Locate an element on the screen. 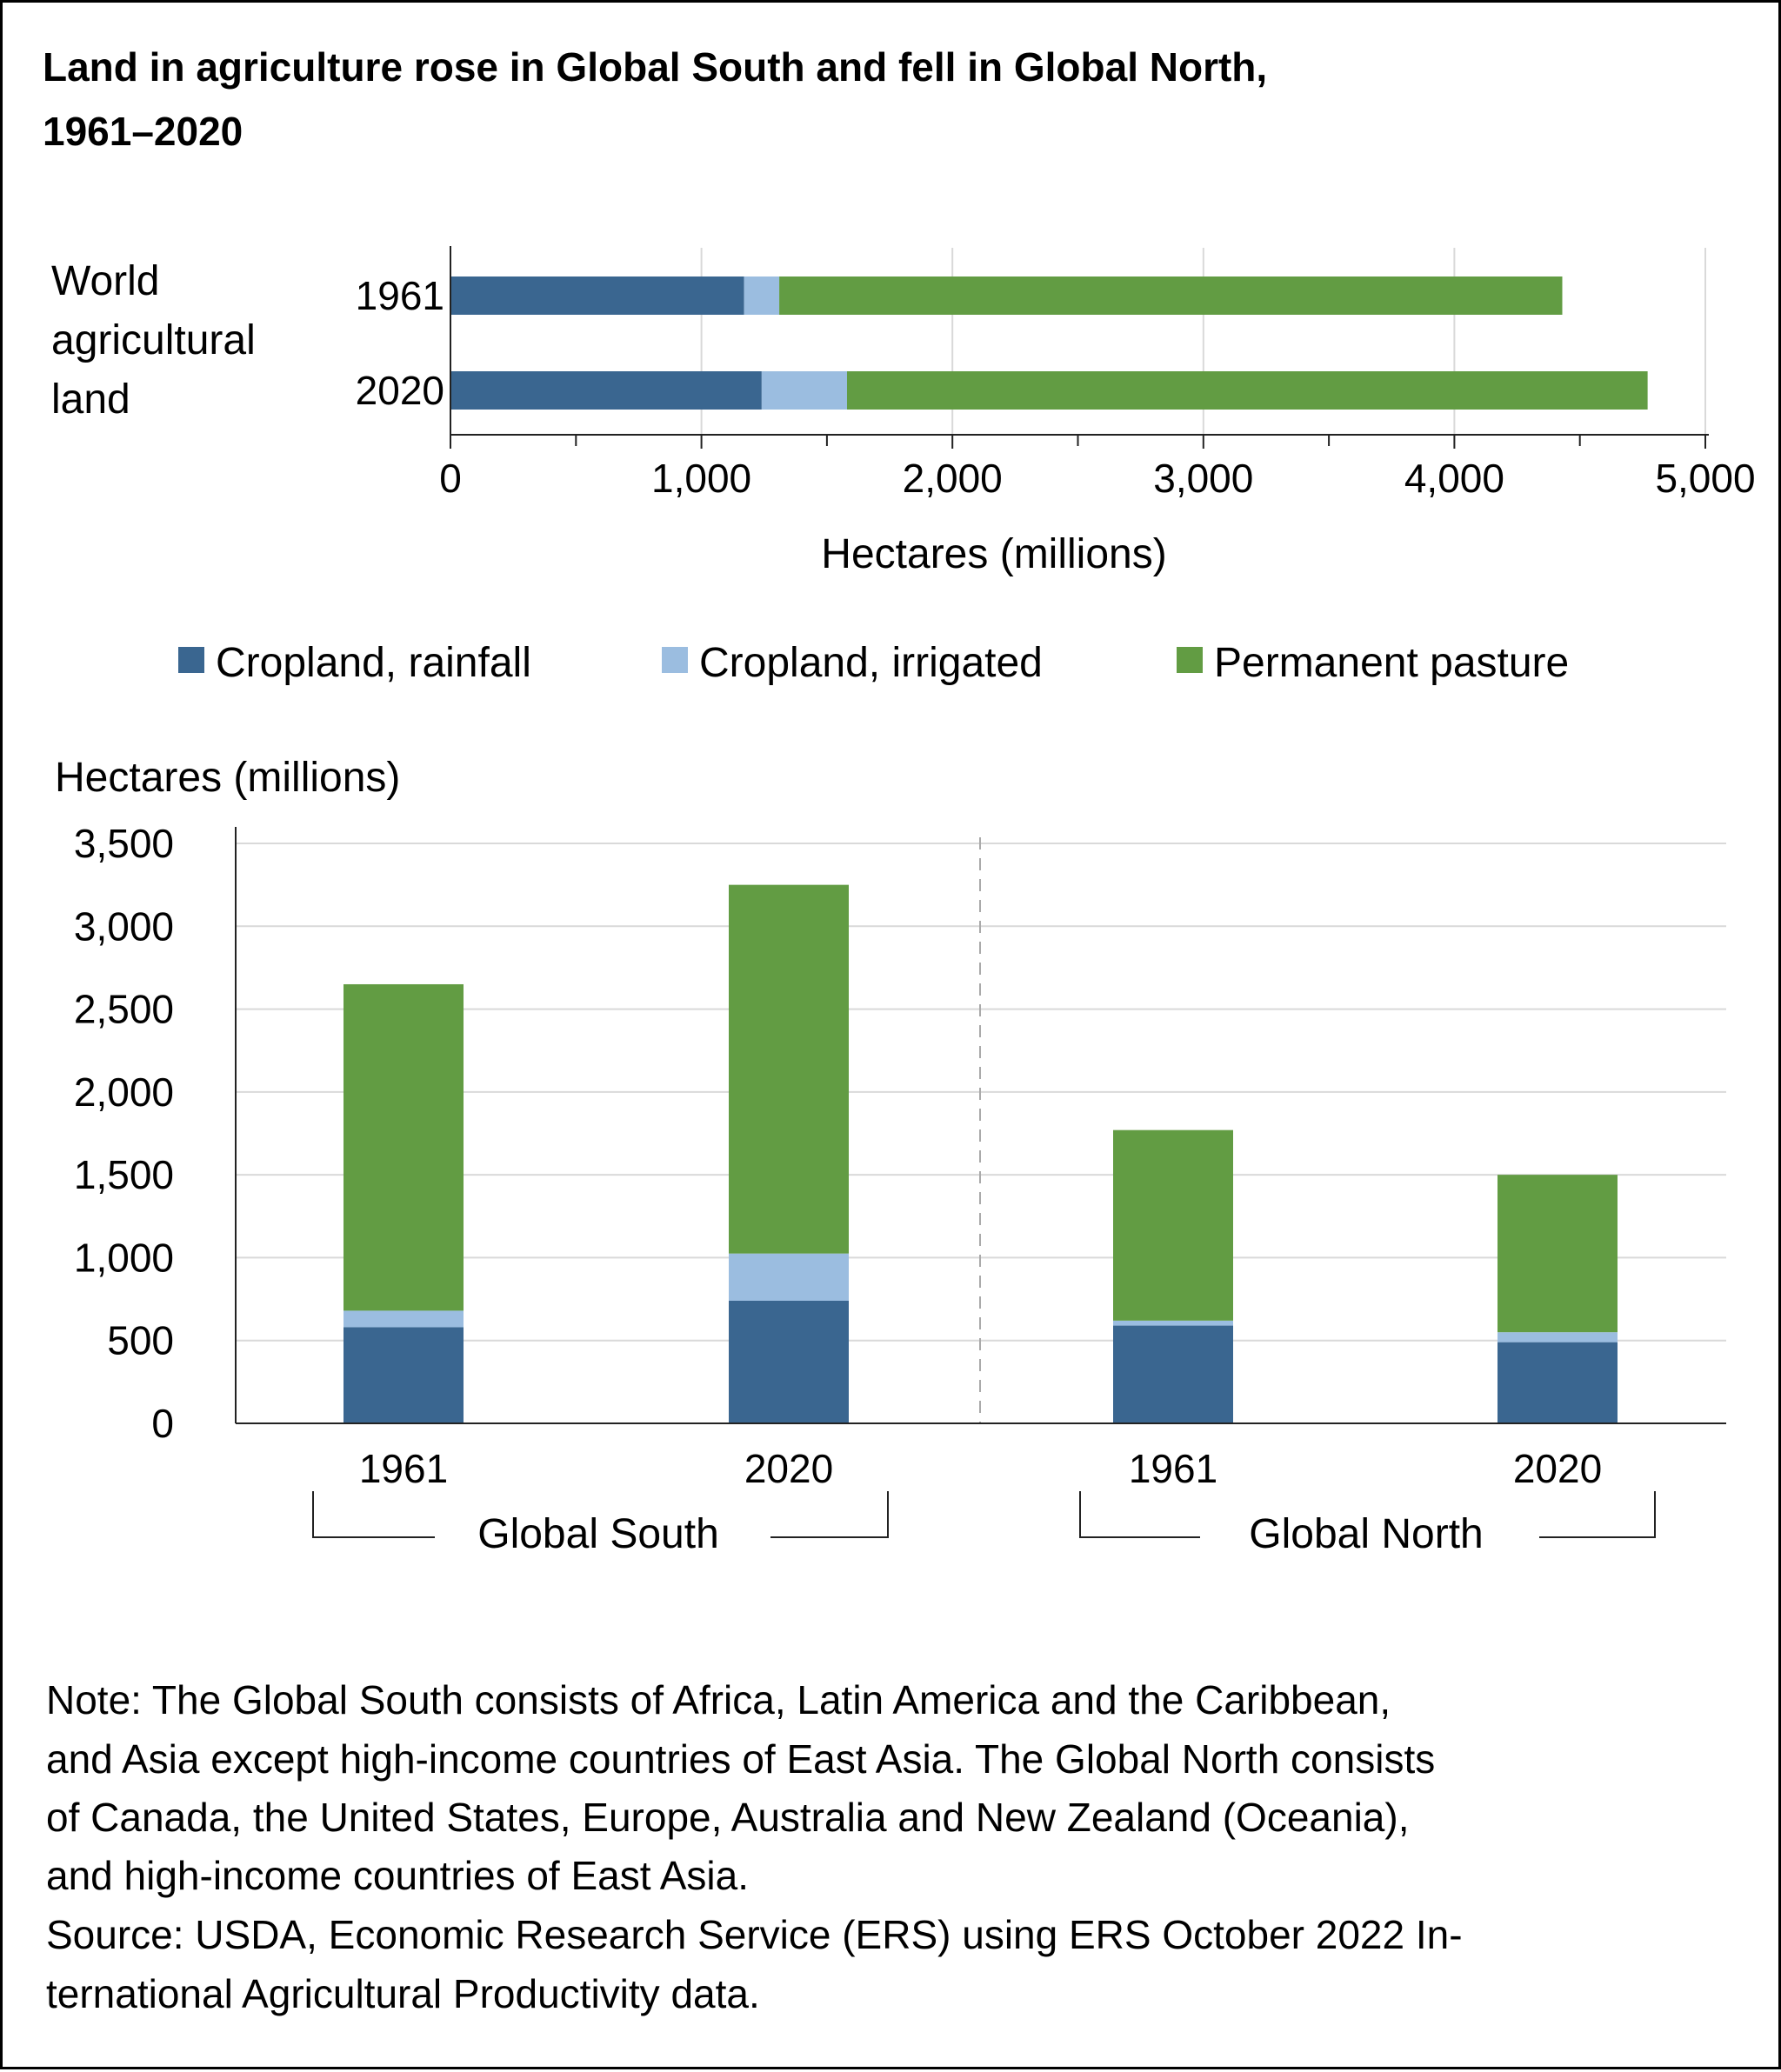  bottom-tick-labels: 0 500 1,000 1,500 2,000 2,500 3,000 3,500 is located at coordinates (124, 1133).